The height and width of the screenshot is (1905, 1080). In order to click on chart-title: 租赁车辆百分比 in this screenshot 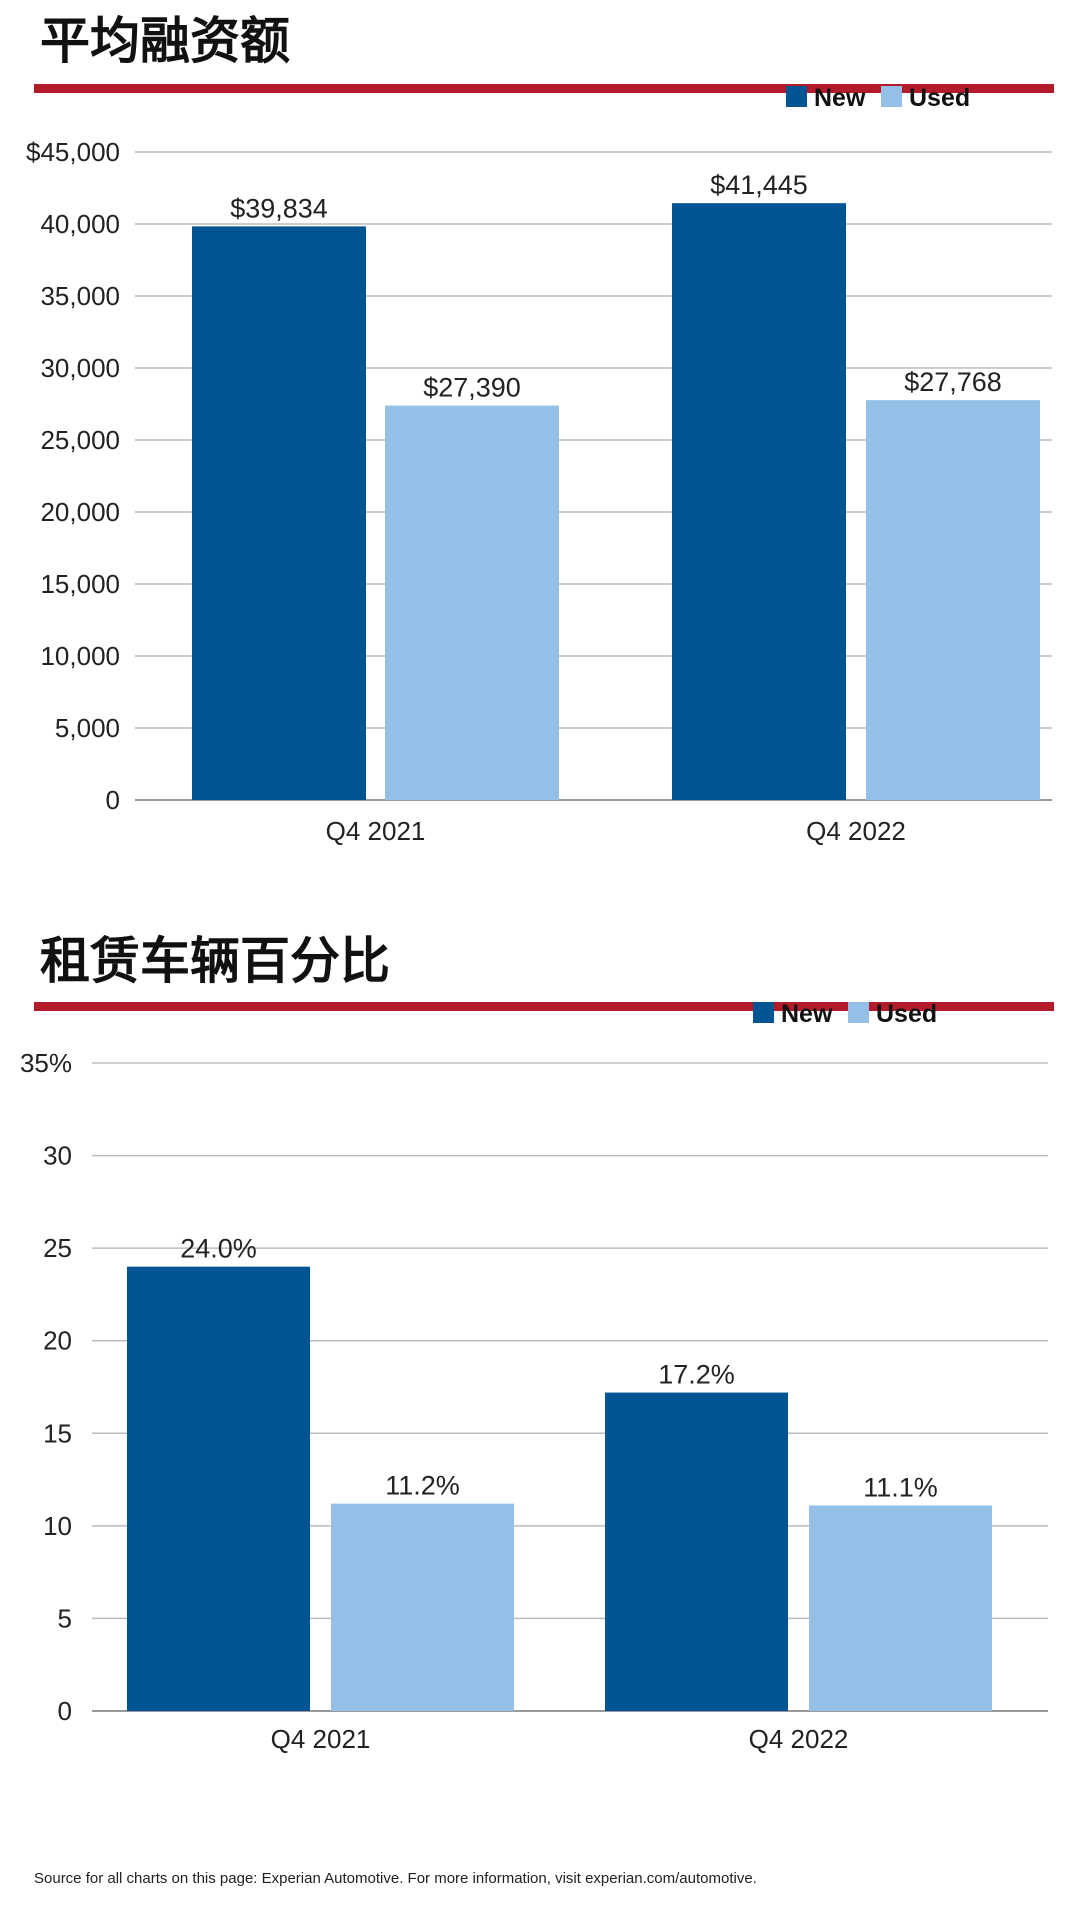, I will do `click(215, 961)`.